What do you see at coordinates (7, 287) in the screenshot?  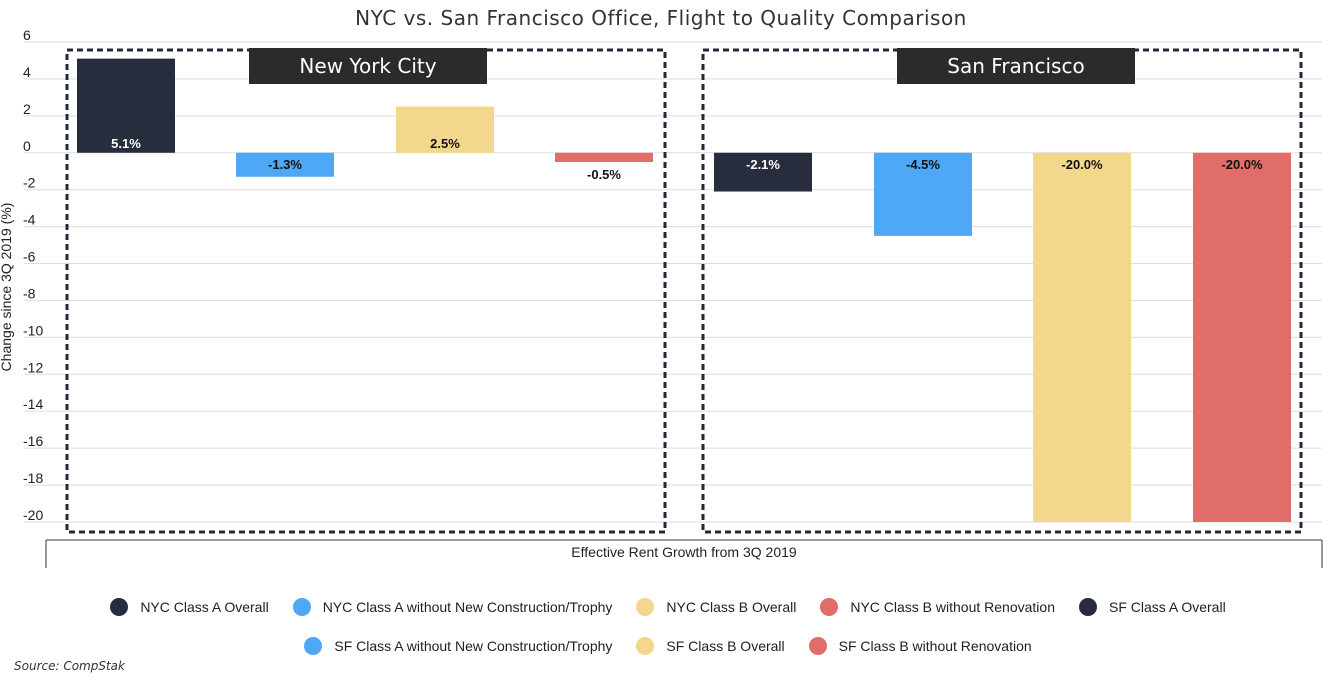 I see `y-axis-label: Change since 3Q 2019 (%)` at bounding box center [7, 287].